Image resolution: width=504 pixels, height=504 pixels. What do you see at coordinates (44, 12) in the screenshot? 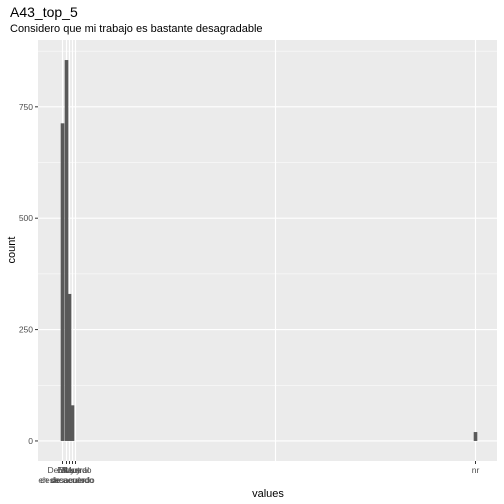
I see `chart-title: A43_top_5` at bounding box center [44, 12].